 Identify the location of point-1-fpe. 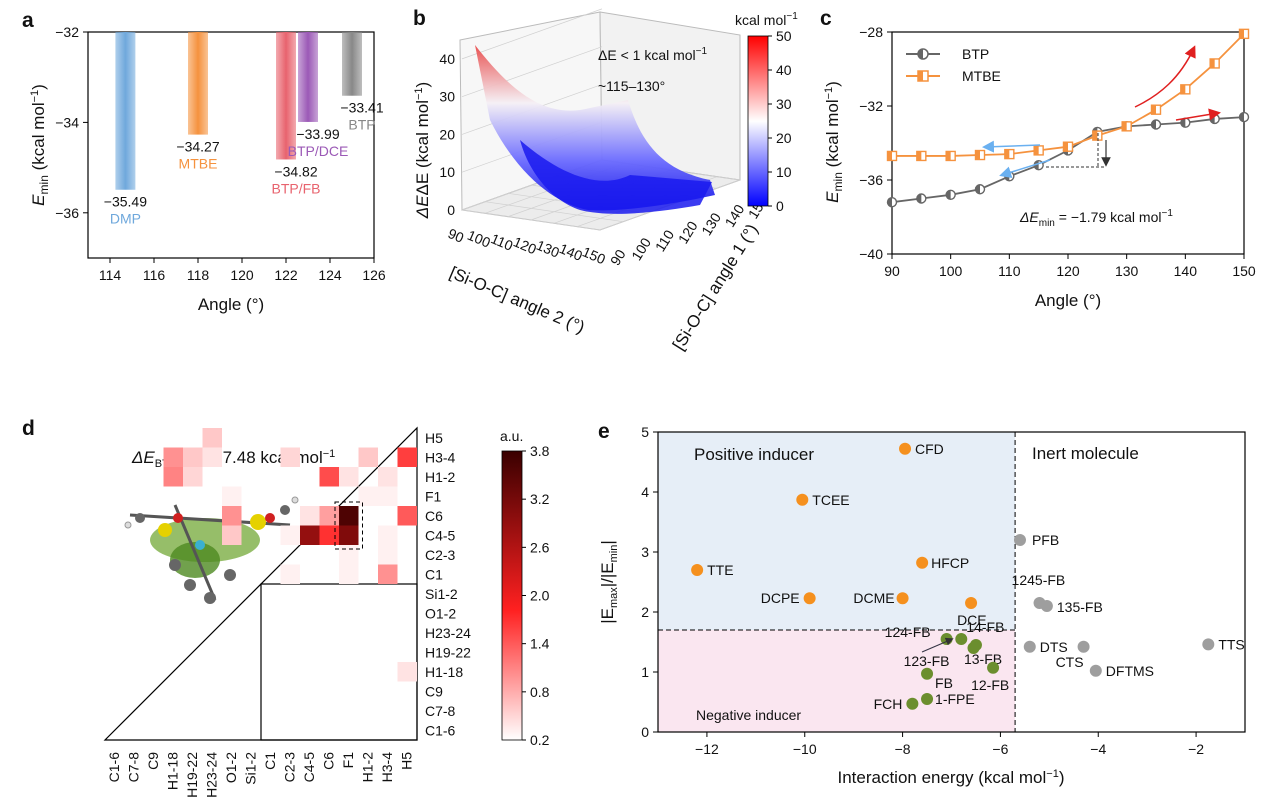
(927, 699).